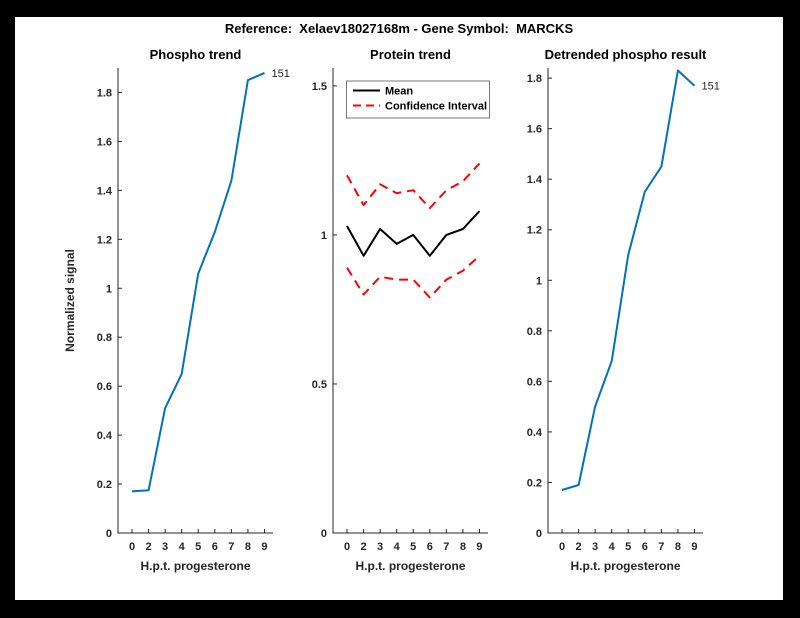 The width and height of the screenshot is (800, 618). I want to click on series-line-confidence-interval-lower, so click(413, 277).